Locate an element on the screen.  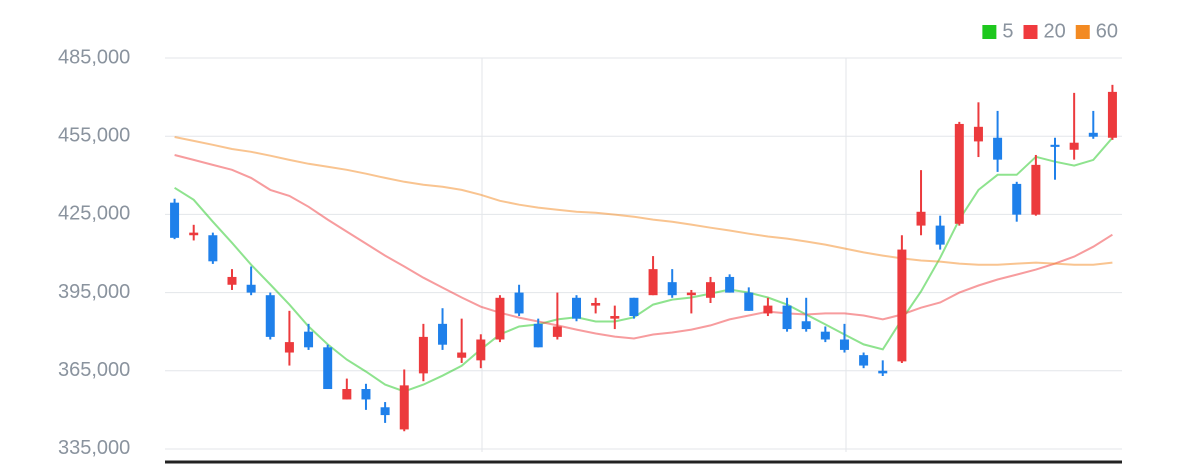
legend: 60 20 5 is located at coordinates (1050, 31).